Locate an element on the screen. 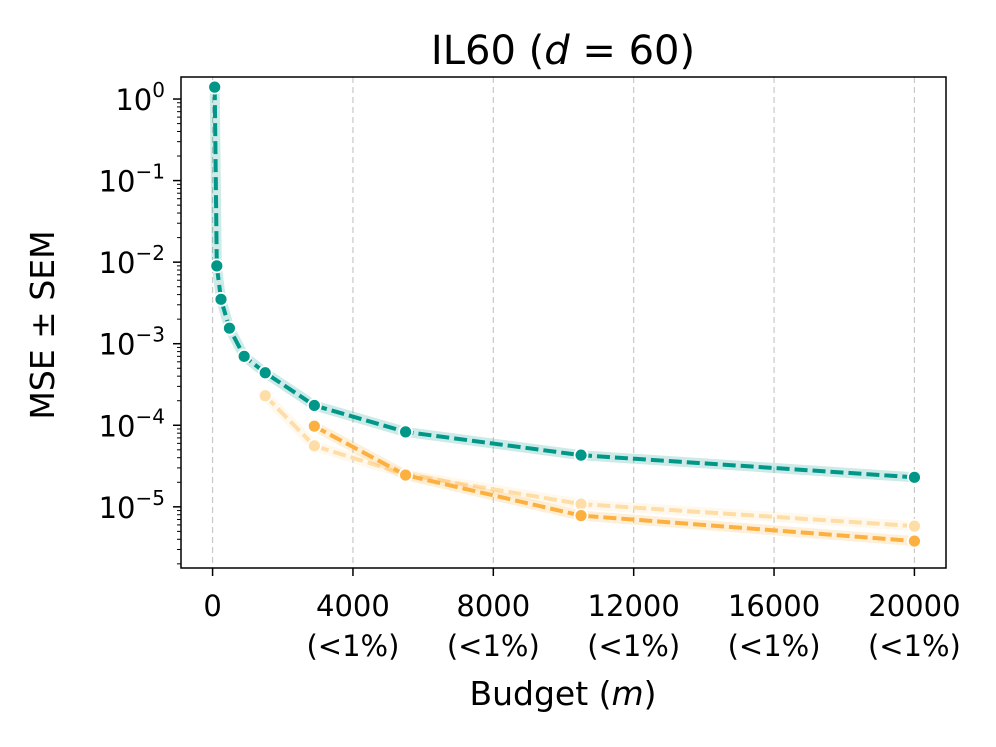 This screenshot has width=996, height=747. x-tick-label: 0 is located at coordinates (212, 606).